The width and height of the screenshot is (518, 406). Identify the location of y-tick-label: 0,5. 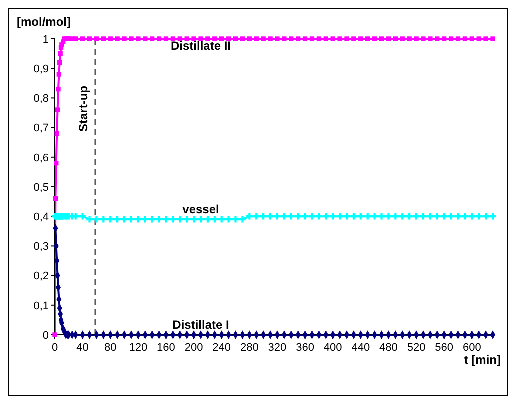
(41, 188).